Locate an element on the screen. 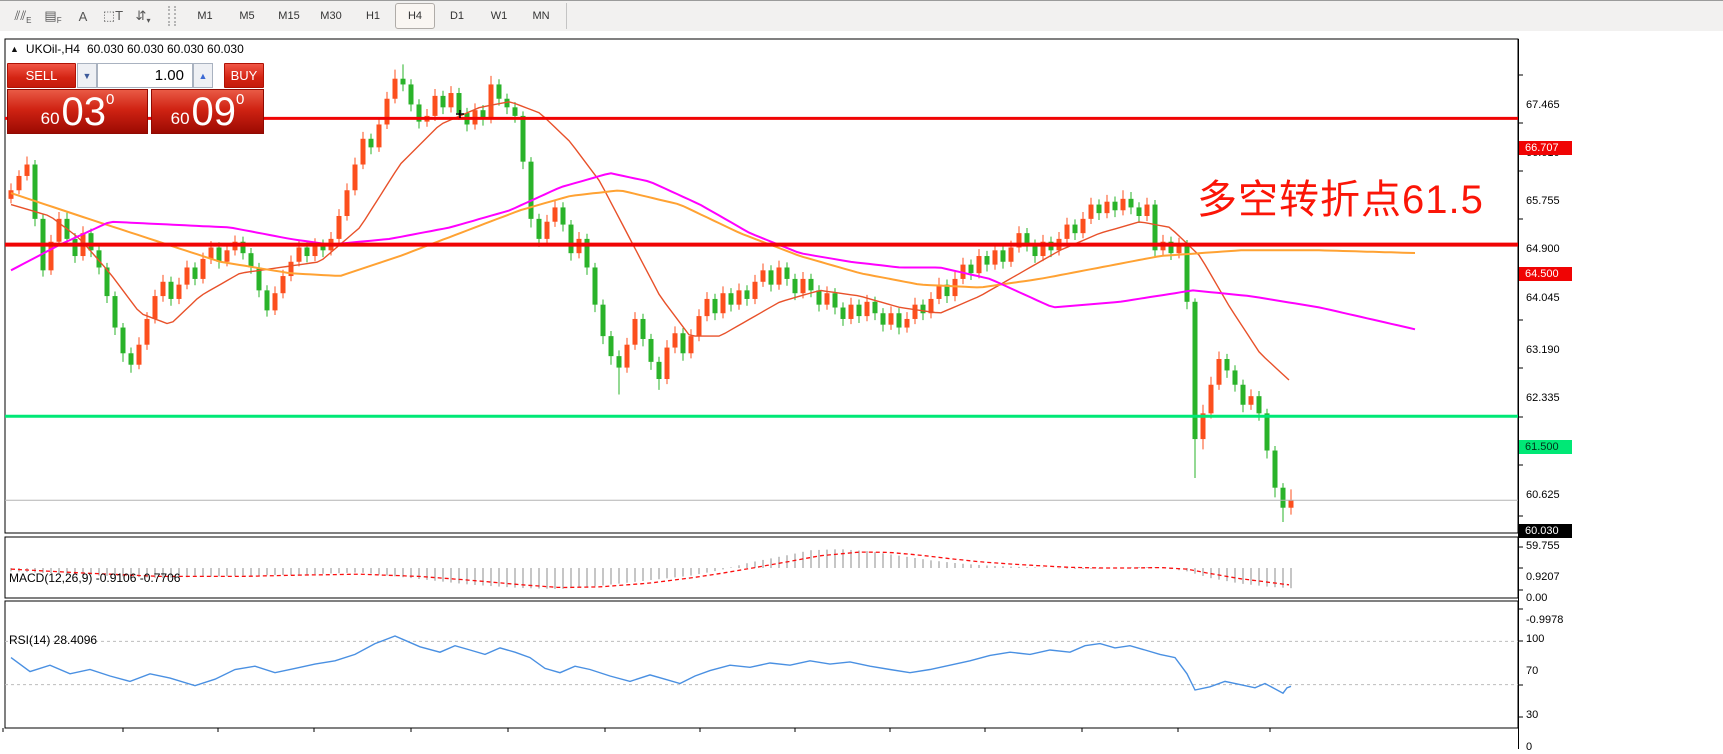 The height and width of the screenshot is (754, 1723). timeframe-button-h1: H1 is located at coordinates (373, 16).